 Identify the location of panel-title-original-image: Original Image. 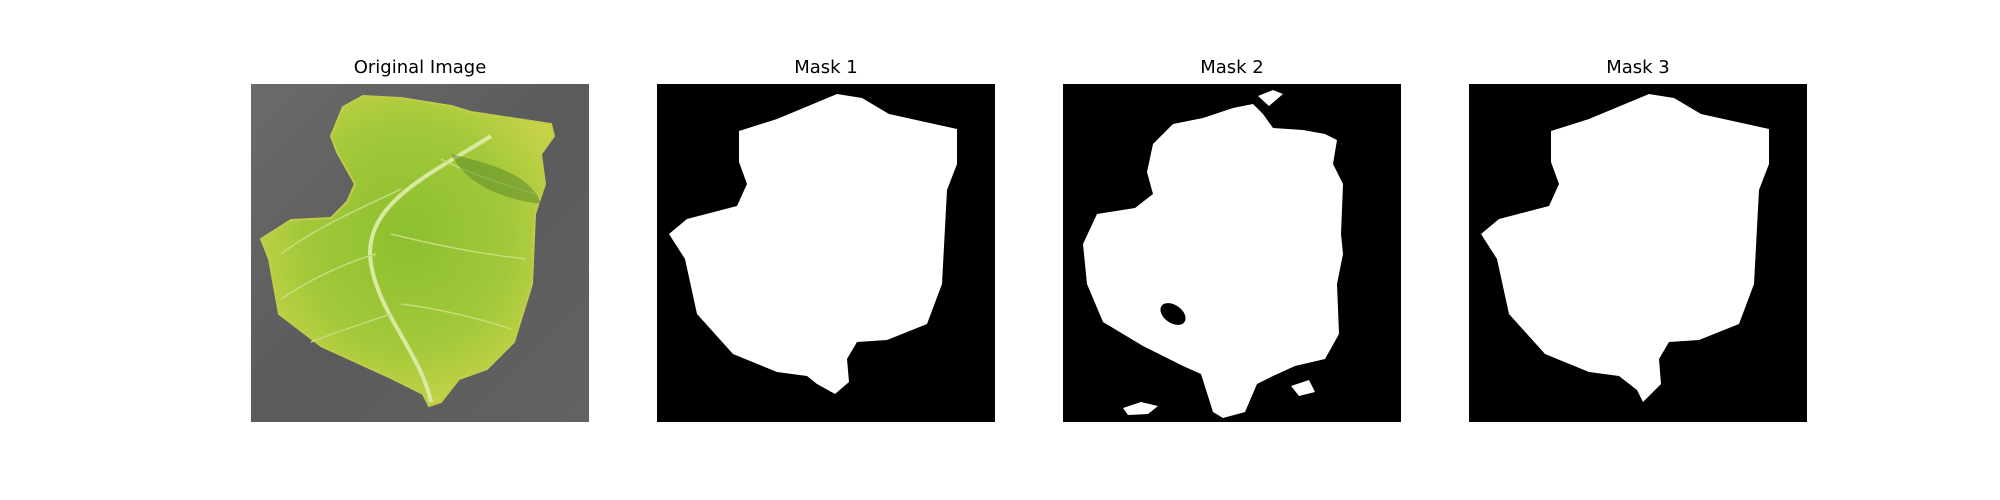
(420, 67).